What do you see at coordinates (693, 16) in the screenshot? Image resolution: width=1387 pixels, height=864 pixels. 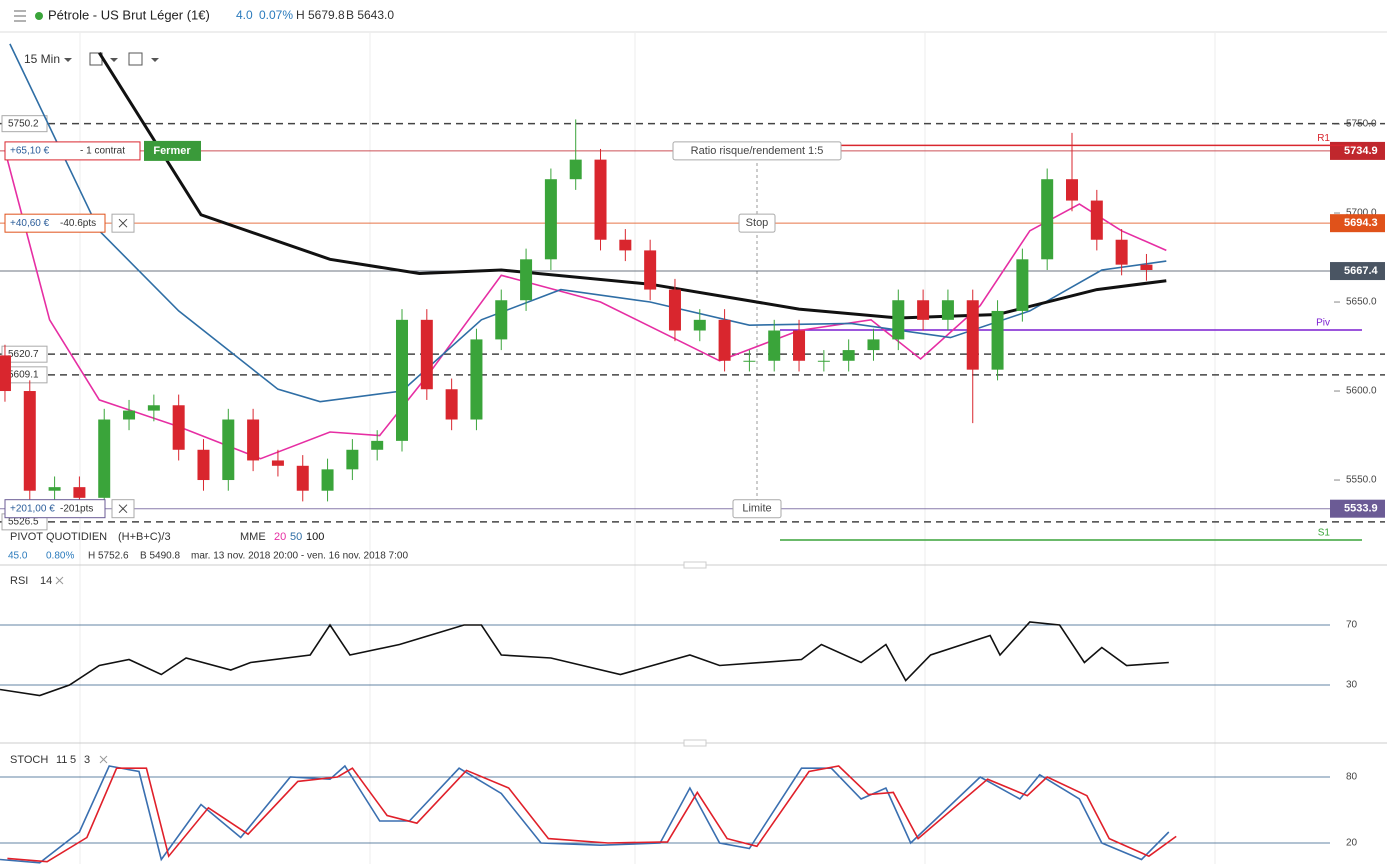 I see `header-bar` at bounding box center [693, 16].